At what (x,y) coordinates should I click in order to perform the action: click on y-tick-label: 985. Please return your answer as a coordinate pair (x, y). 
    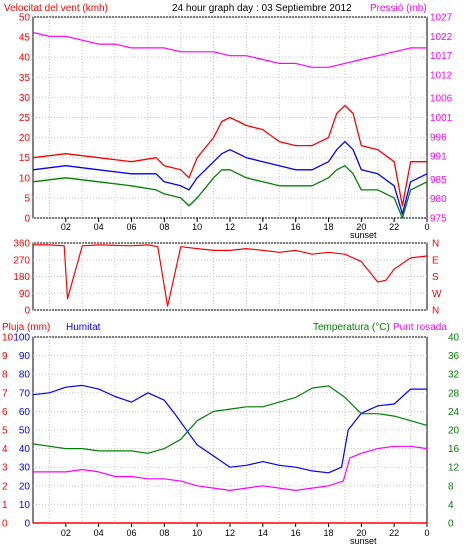
    Looking at the image, I should click on (438, 180).